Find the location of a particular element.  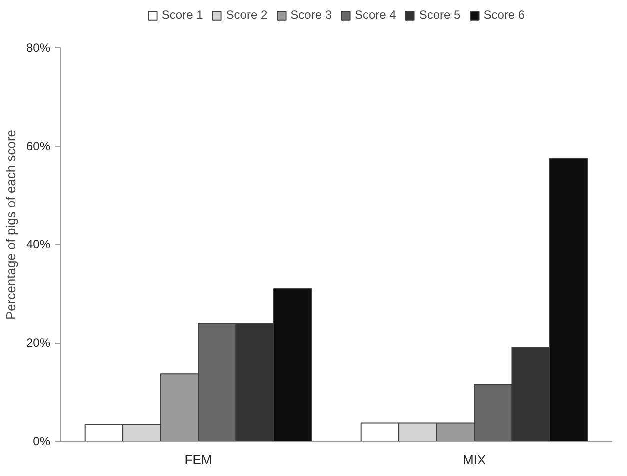

legend-label: Score 3 is located at coordinates (311, 15).